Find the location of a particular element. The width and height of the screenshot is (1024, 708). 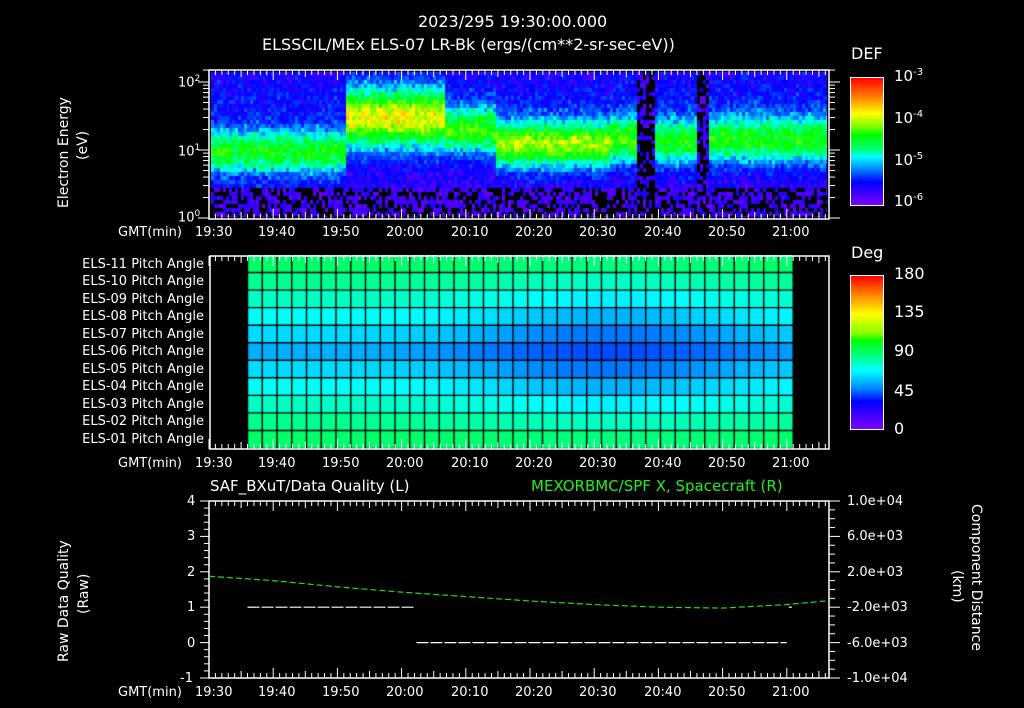

deg-tick-180: 180 is located at coordinates (909, 273).